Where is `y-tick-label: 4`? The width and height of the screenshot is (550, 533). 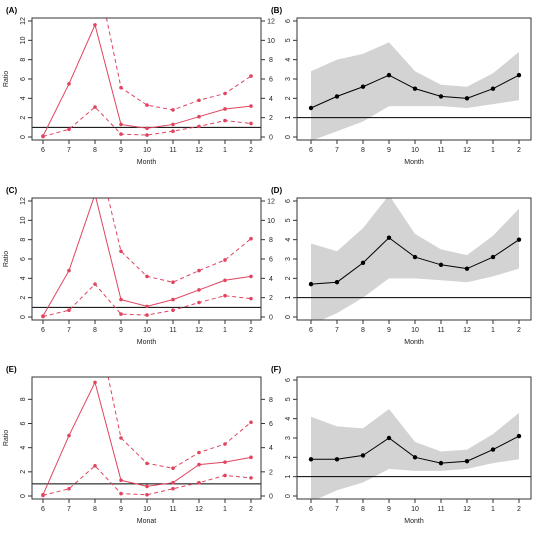 y-tick-label: 4 is located at coordinates (23, 278).